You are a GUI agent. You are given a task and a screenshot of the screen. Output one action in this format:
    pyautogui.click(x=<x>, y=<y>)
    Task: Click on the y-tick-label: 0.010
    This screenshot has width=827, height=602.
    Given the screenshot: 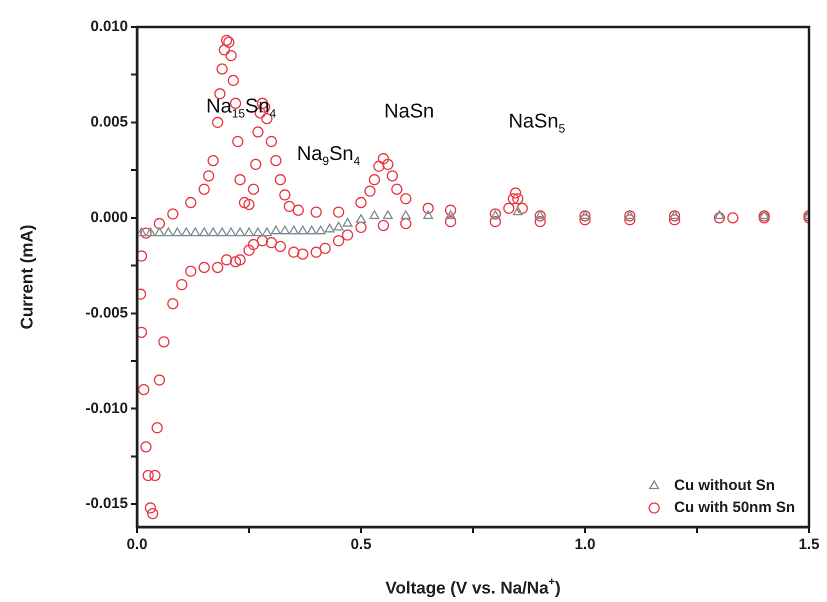 What is the action you would take?
    pyautogui.click(x=109, y=27)
    